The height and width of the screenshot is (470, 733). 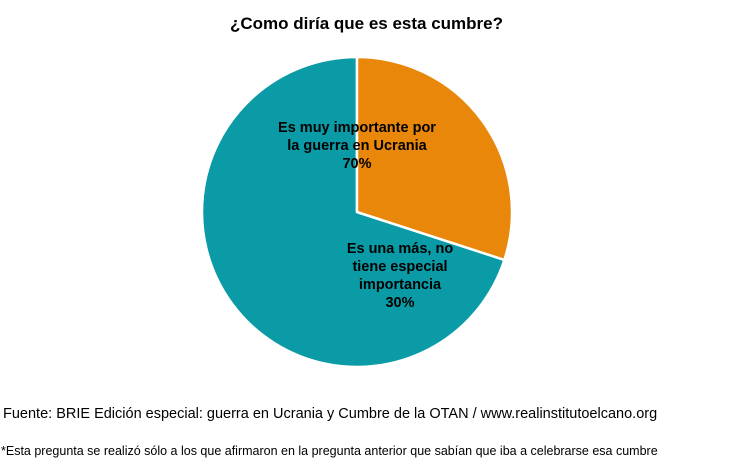 I want to click on slice-value-label: 70%, so click(x=356, y=164).